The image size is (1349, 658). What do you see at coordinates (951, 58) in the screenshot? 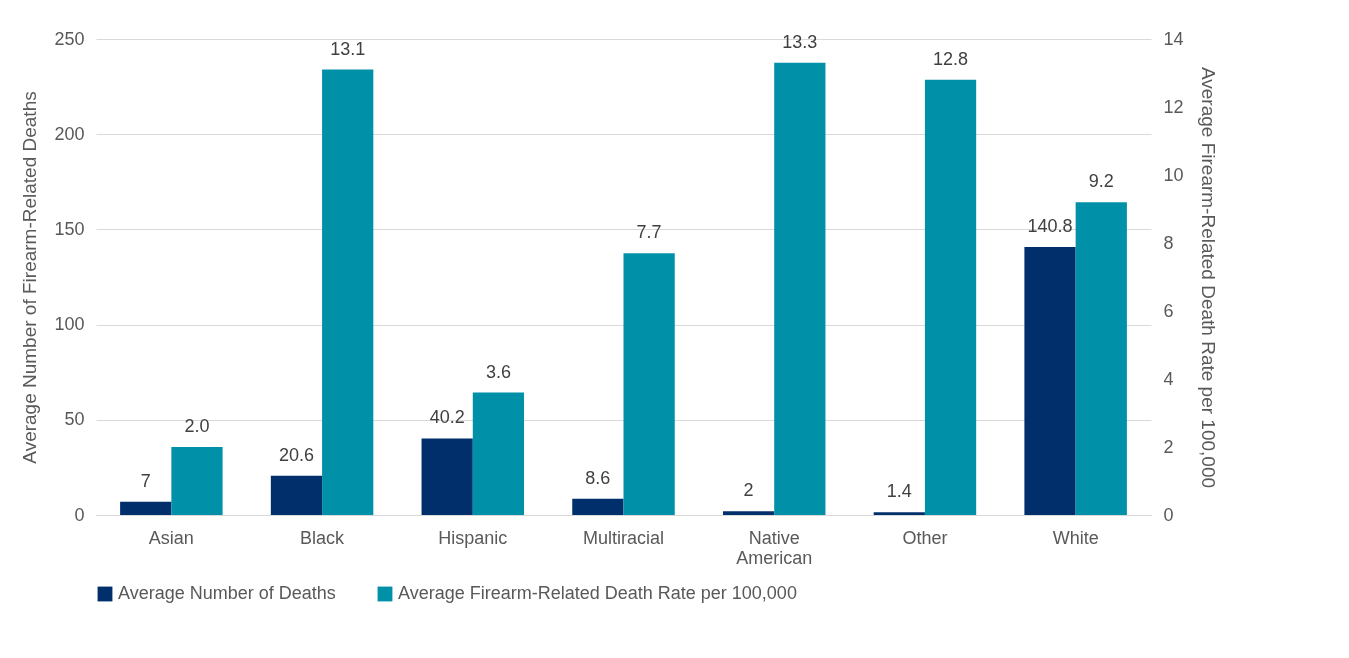
I see `data-label: 12.8` at bounding box center [951, 58].